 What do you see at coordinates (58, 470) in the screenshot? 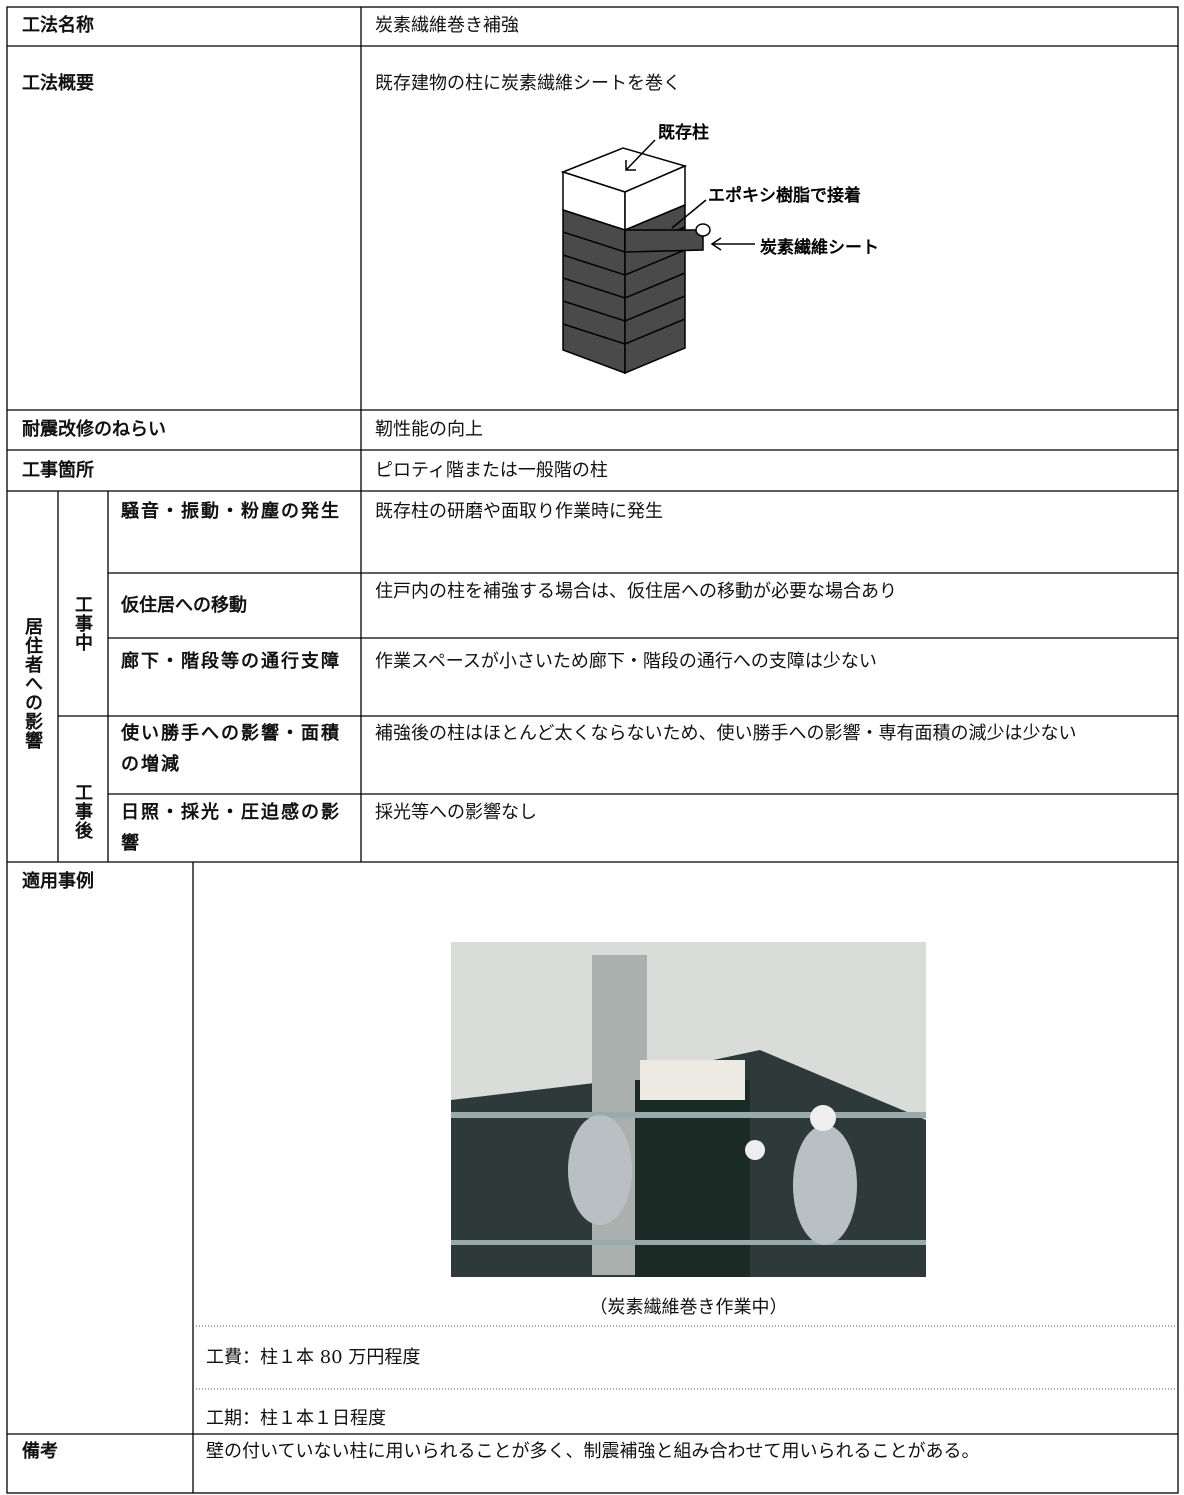
I see `label: 工事箇所` at bounding box center [58, 470].